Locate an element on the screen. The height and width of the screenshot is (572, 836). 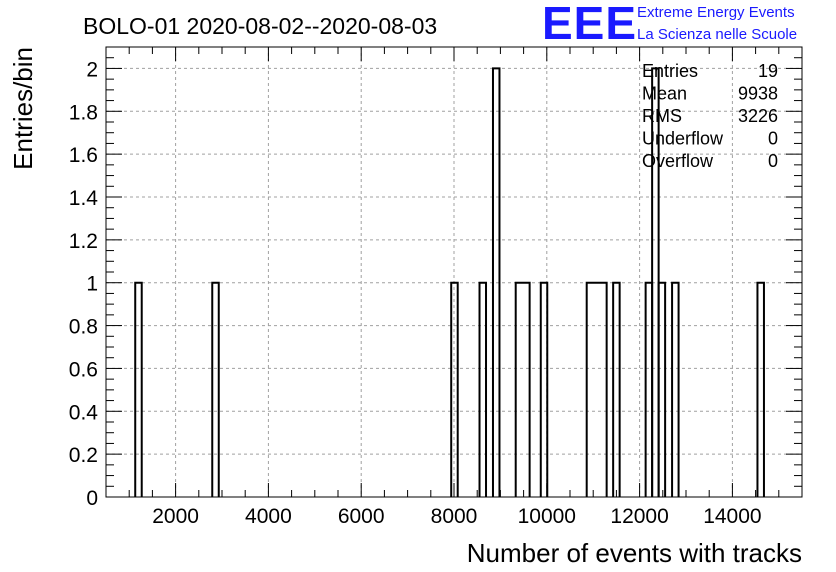
y-tick-label: 1.8 is located at coordinates (83, 112).